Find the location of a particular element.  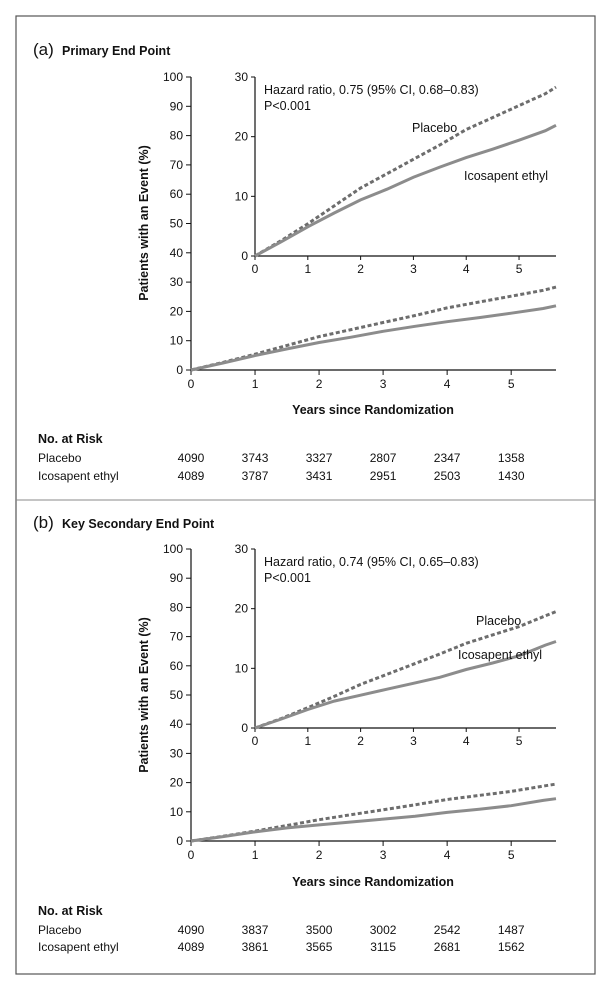

panel-a-risk-row-label: Placebo is located at coordinates (60, 458).